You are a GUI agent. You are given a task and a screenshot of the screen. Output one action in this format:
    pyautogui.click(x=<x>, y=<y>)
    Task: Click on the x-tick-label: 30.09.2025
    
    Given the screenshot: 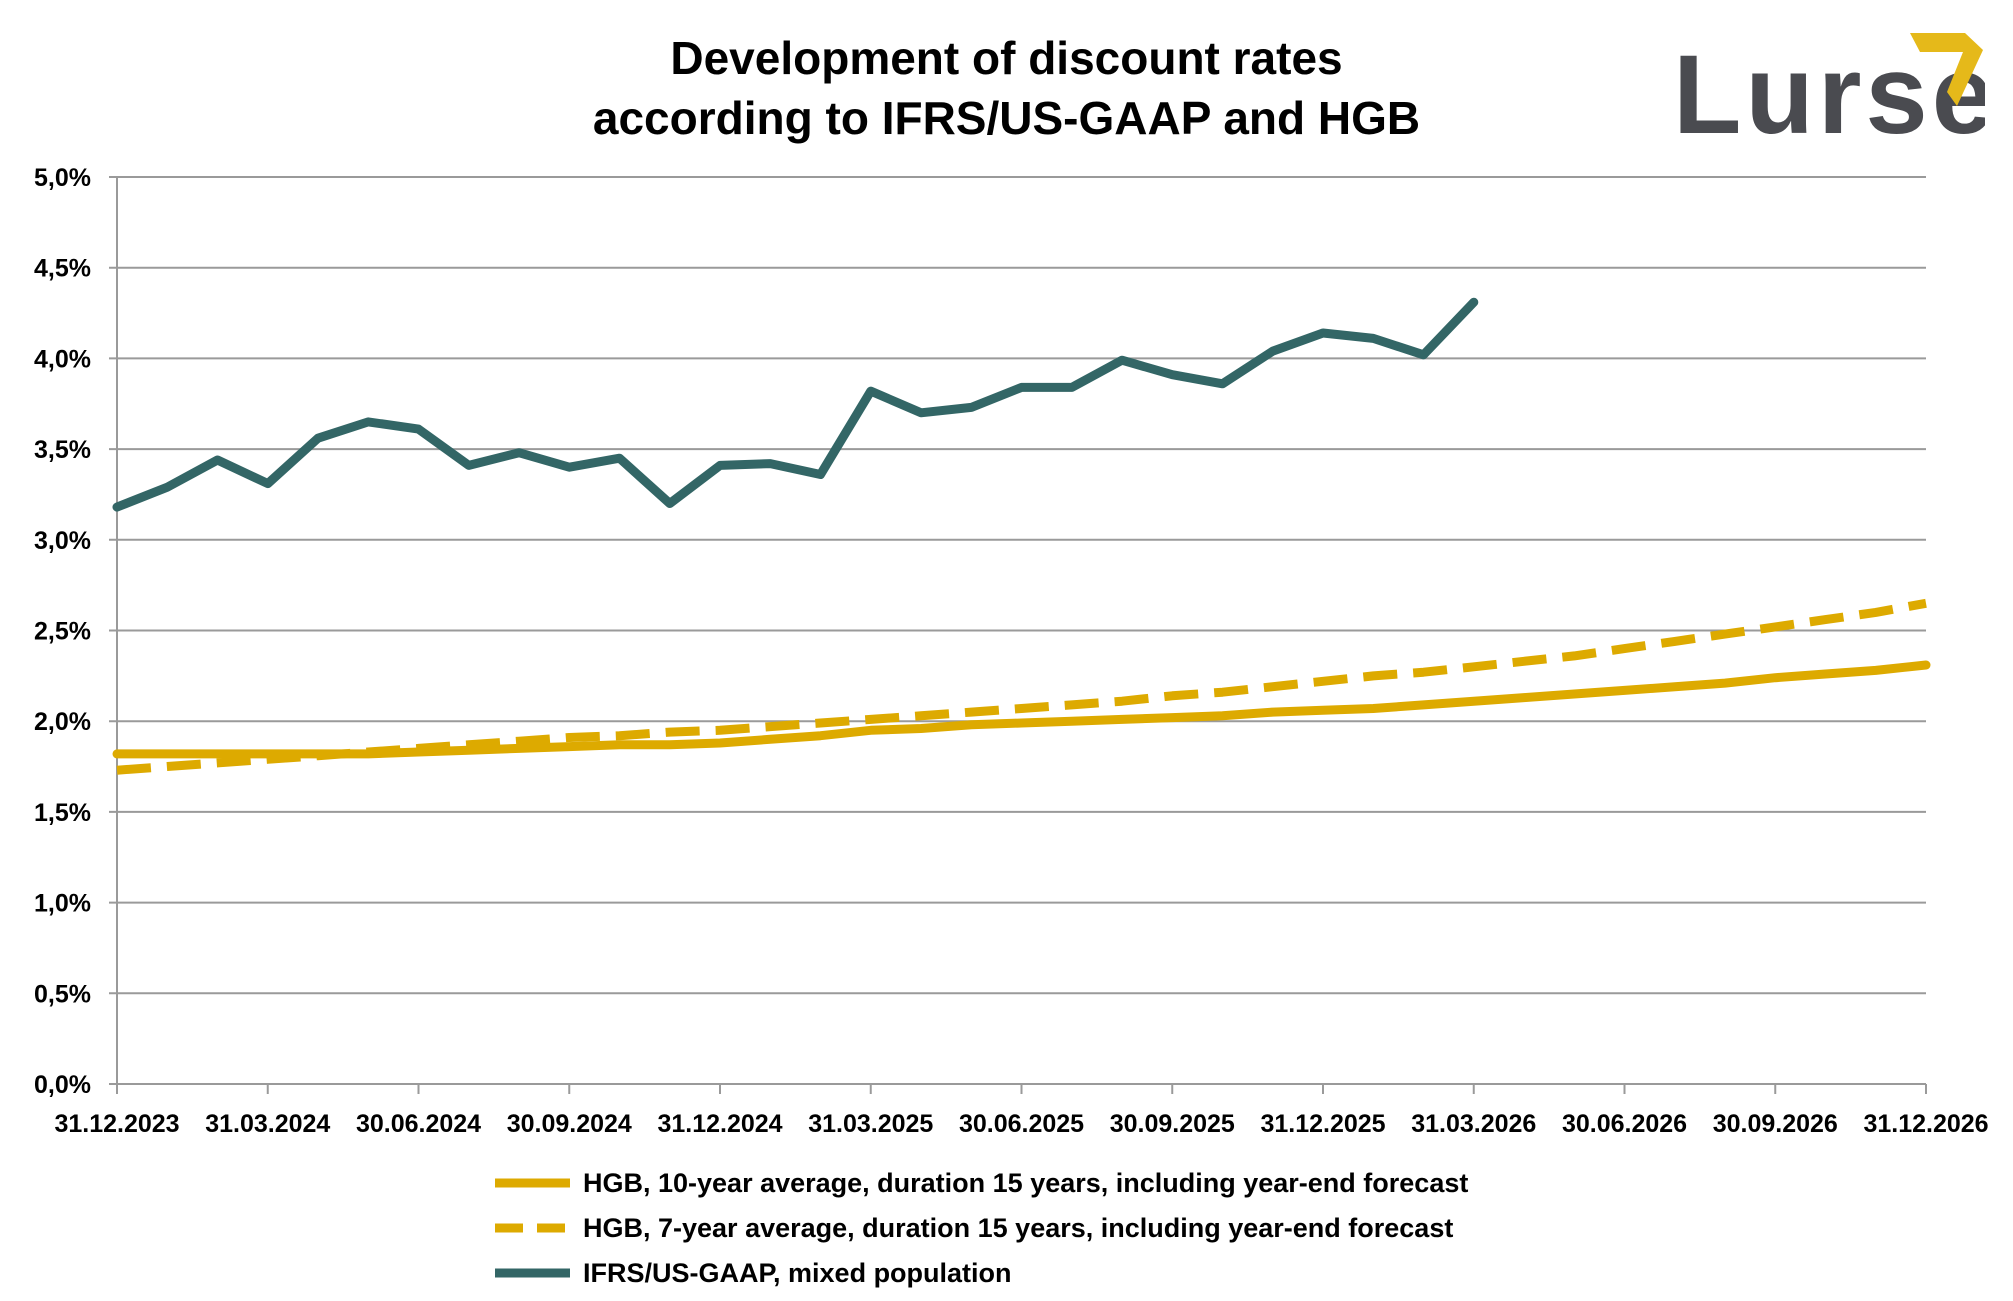 What is the action you would take?
    pyautogui.click(x=1172, y=1124)
    